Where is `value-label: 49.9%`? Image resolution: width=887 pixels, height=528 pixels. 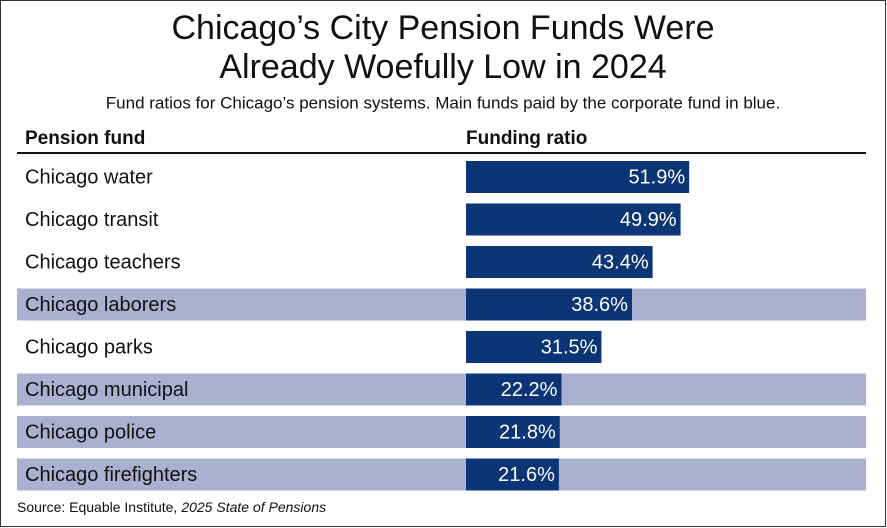
value-label: 49.9% is located at coordinates (648, 220).